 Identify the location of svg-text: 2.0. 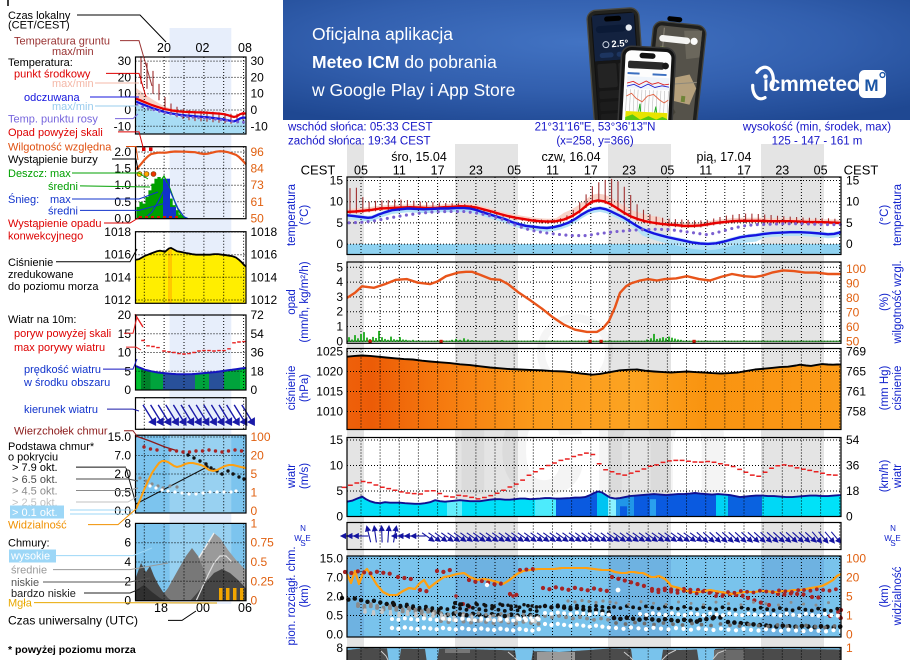
(334, 597).